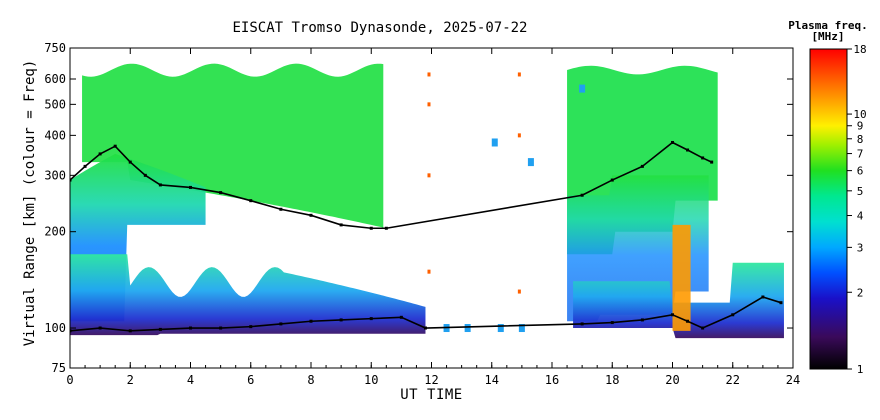 This screenshot has width=880, height=420. I want to click on sporadic-e-echo, so click(681, 277).